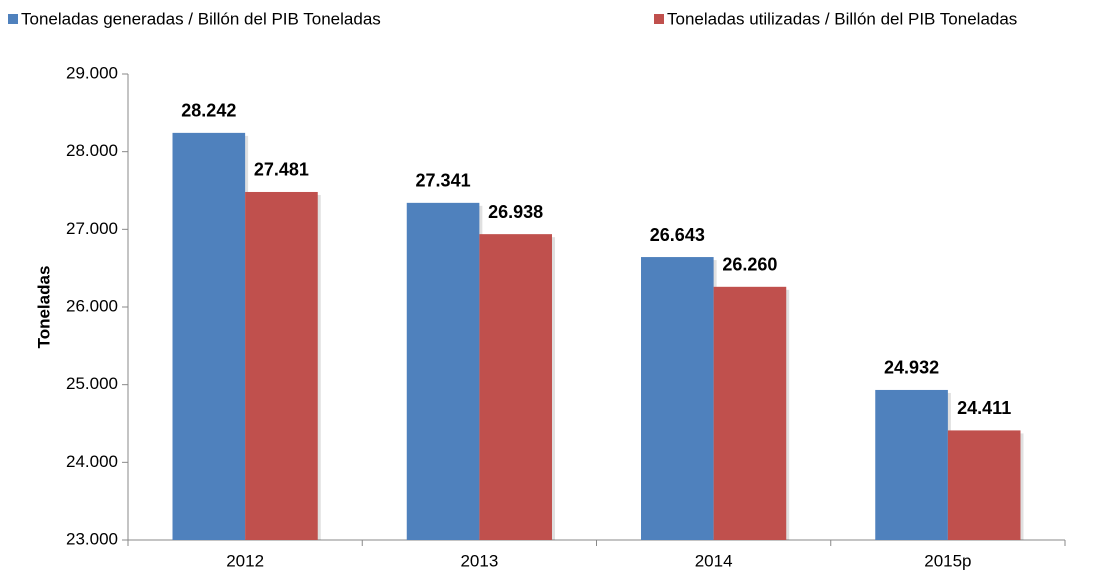  What do you see at coordinates (92, 538) in the screenshot?
I see `y-tick-label: 23.000` at bounding box center [92, 538].